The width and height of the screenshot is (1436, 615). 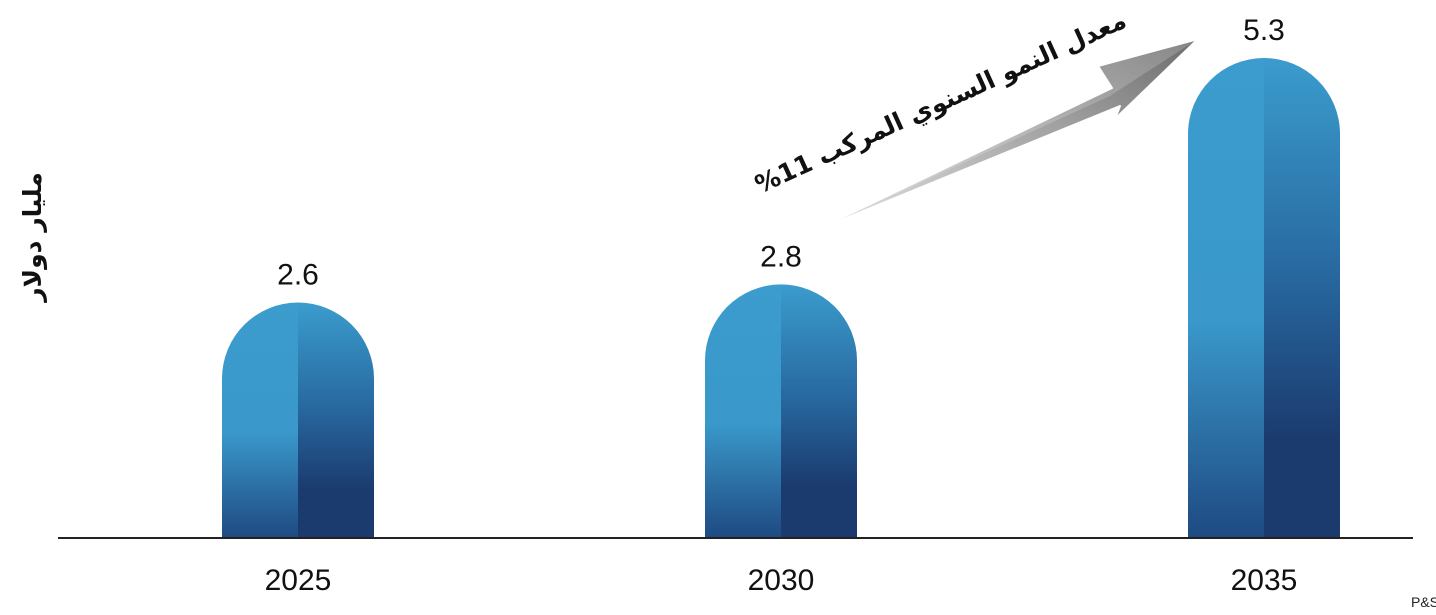 What do you see at coordinates (1264, 30) in the screenshot?
I see `value-label-2035: 5.3` at bounding box center [1264, 30].